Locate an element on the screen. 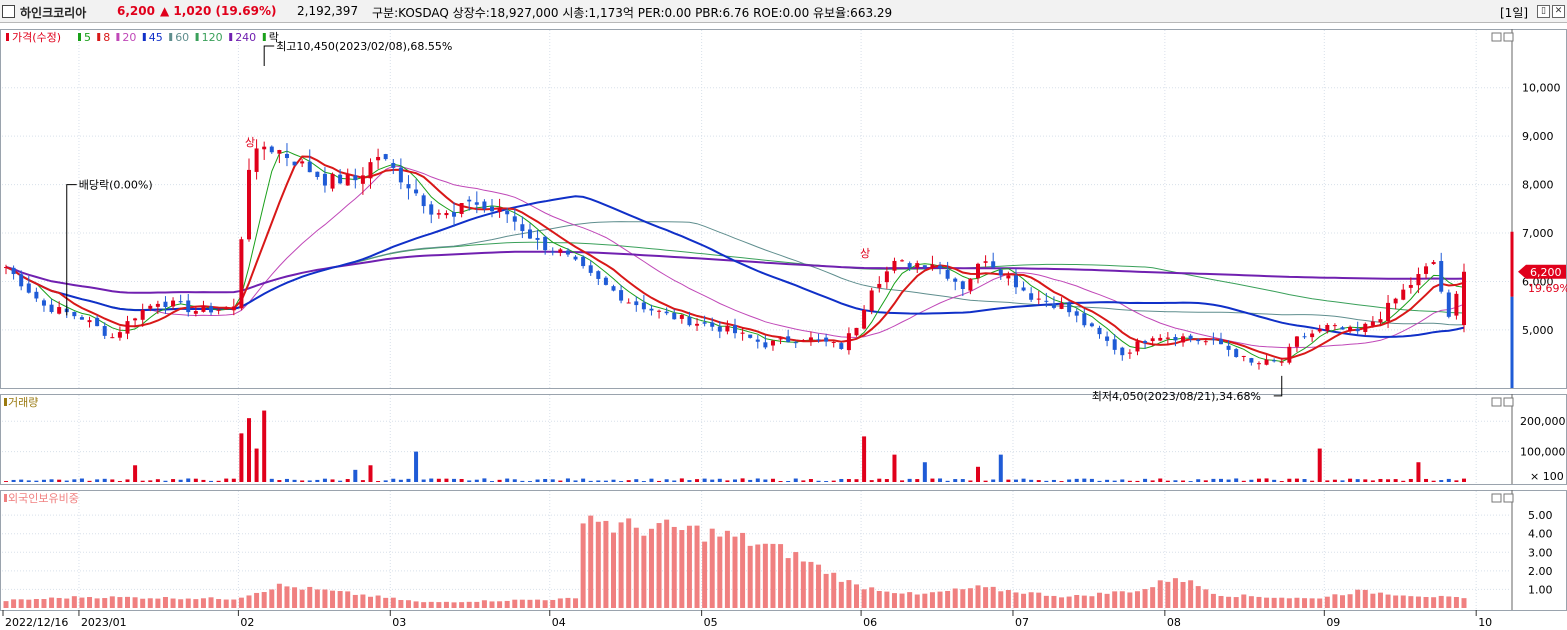  x-tick-label: 09 is located at coordinates (1333, 622).